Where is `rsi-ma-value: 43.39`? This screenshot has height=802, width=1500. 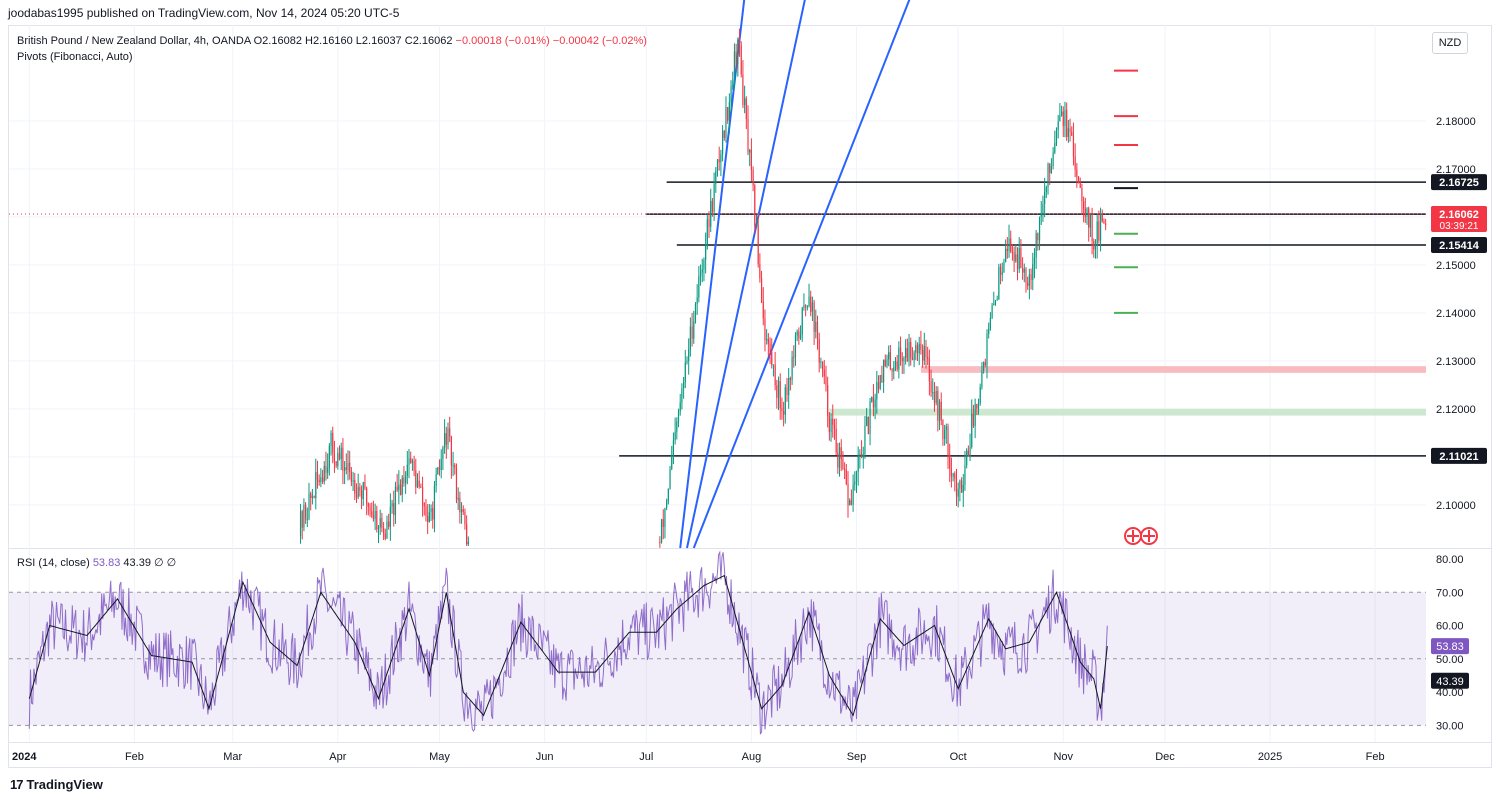
rsi-ma-value: 43.39 is located at coordinates (137, 563).